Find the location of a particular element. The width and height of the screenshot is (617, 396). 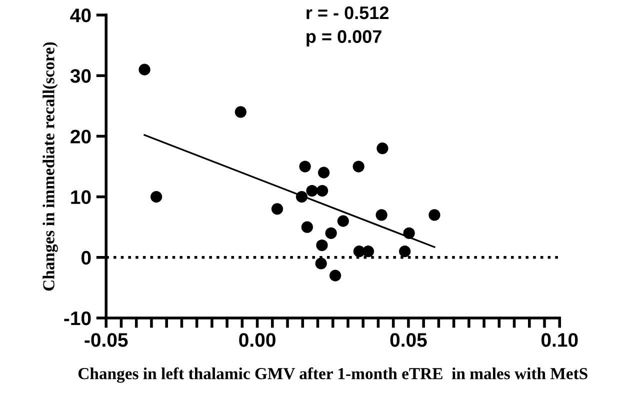

y-tick-label: 40 is located at coordinates (80, 15).